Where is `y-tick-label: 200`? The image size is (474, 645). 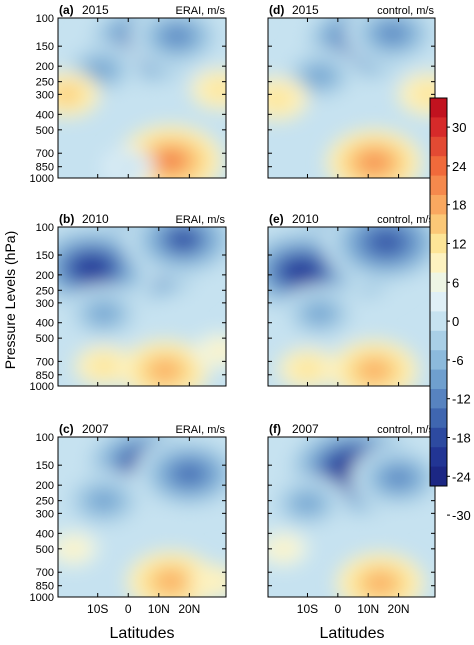 y-tick-label: 200 is located at coordinates (45, 67).